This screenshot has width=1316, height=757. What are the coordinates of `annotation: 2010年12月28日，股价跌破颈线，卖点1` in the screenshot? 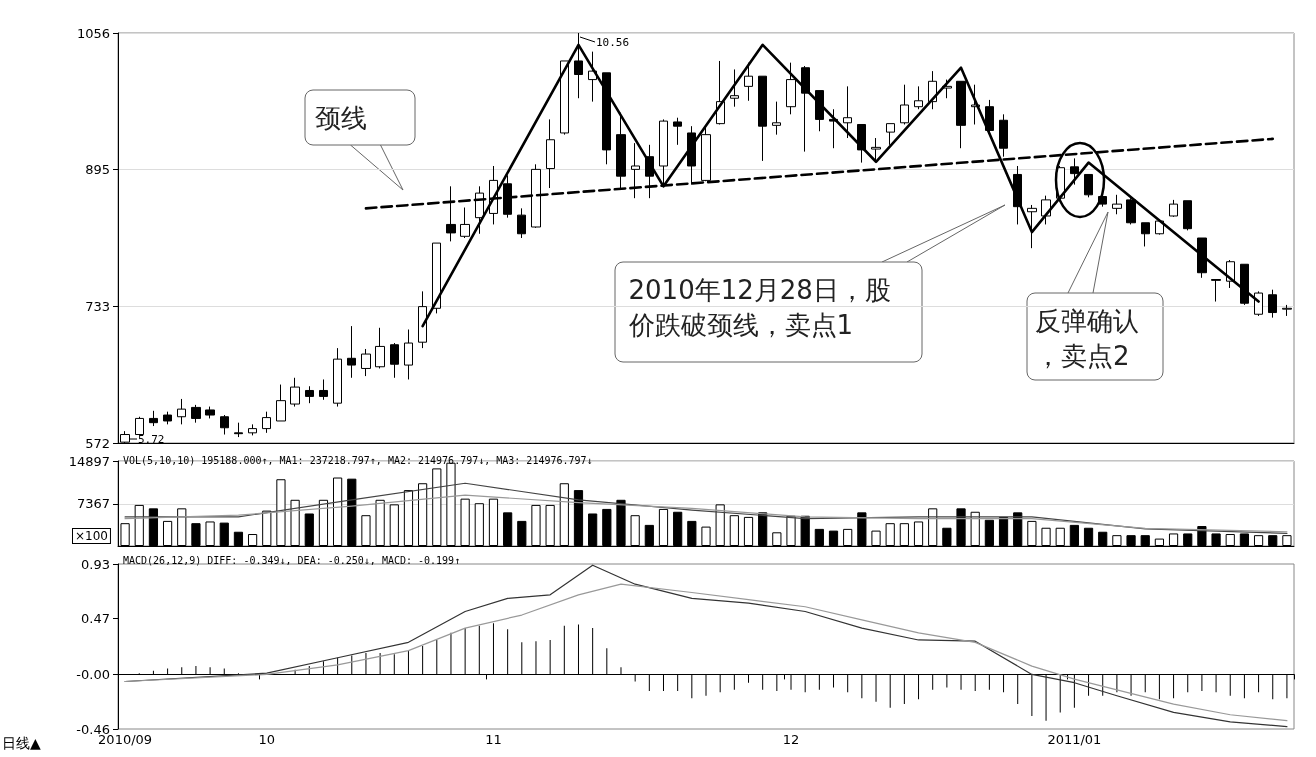 It's located at (759, 307).